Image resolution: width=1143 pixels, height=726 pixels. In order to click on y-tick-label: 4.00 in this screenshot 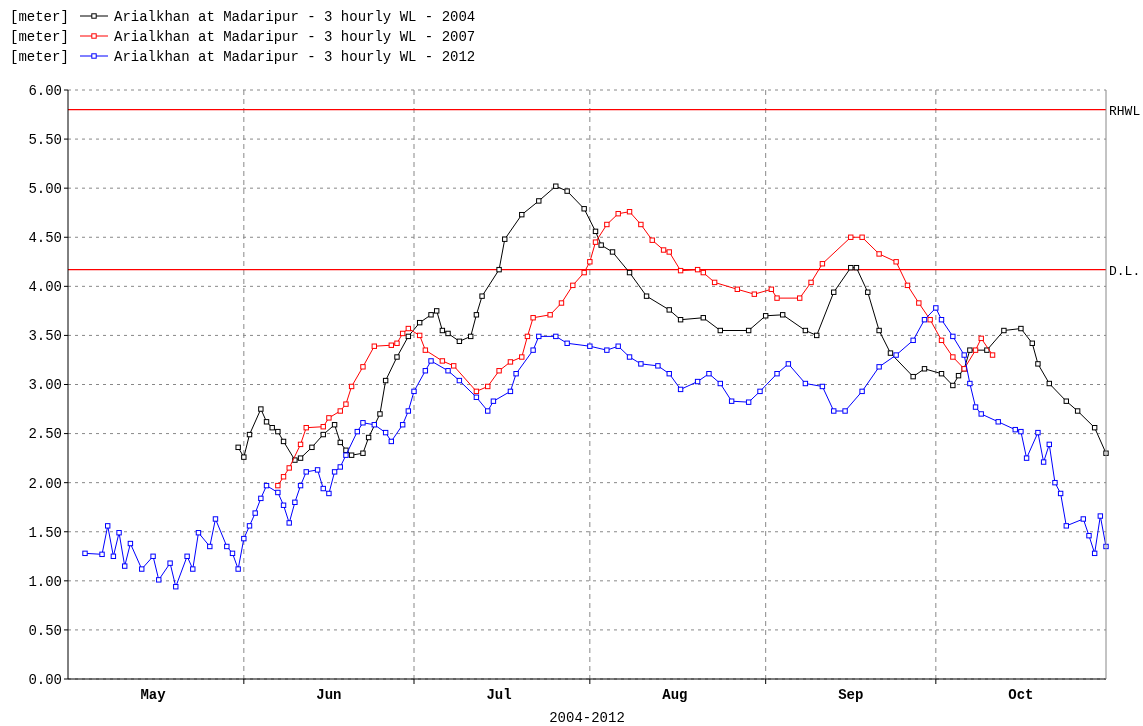, I will do `click(45, 287)`.